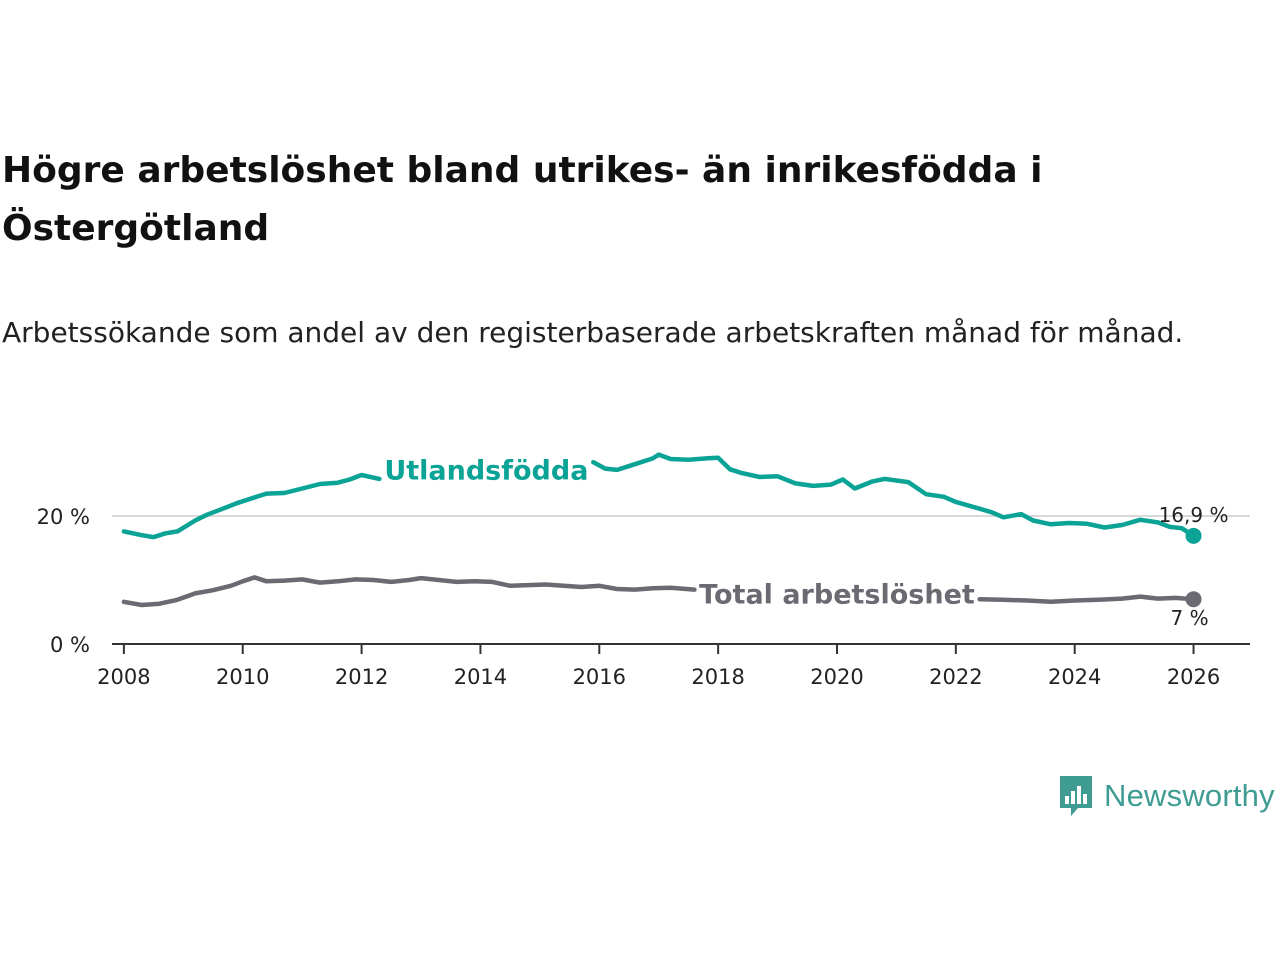 Image resolution: width=1280 pixels, height=960 pixels. I want to click on newsworthy-logo: Newsworthy, so click(1166, 796).